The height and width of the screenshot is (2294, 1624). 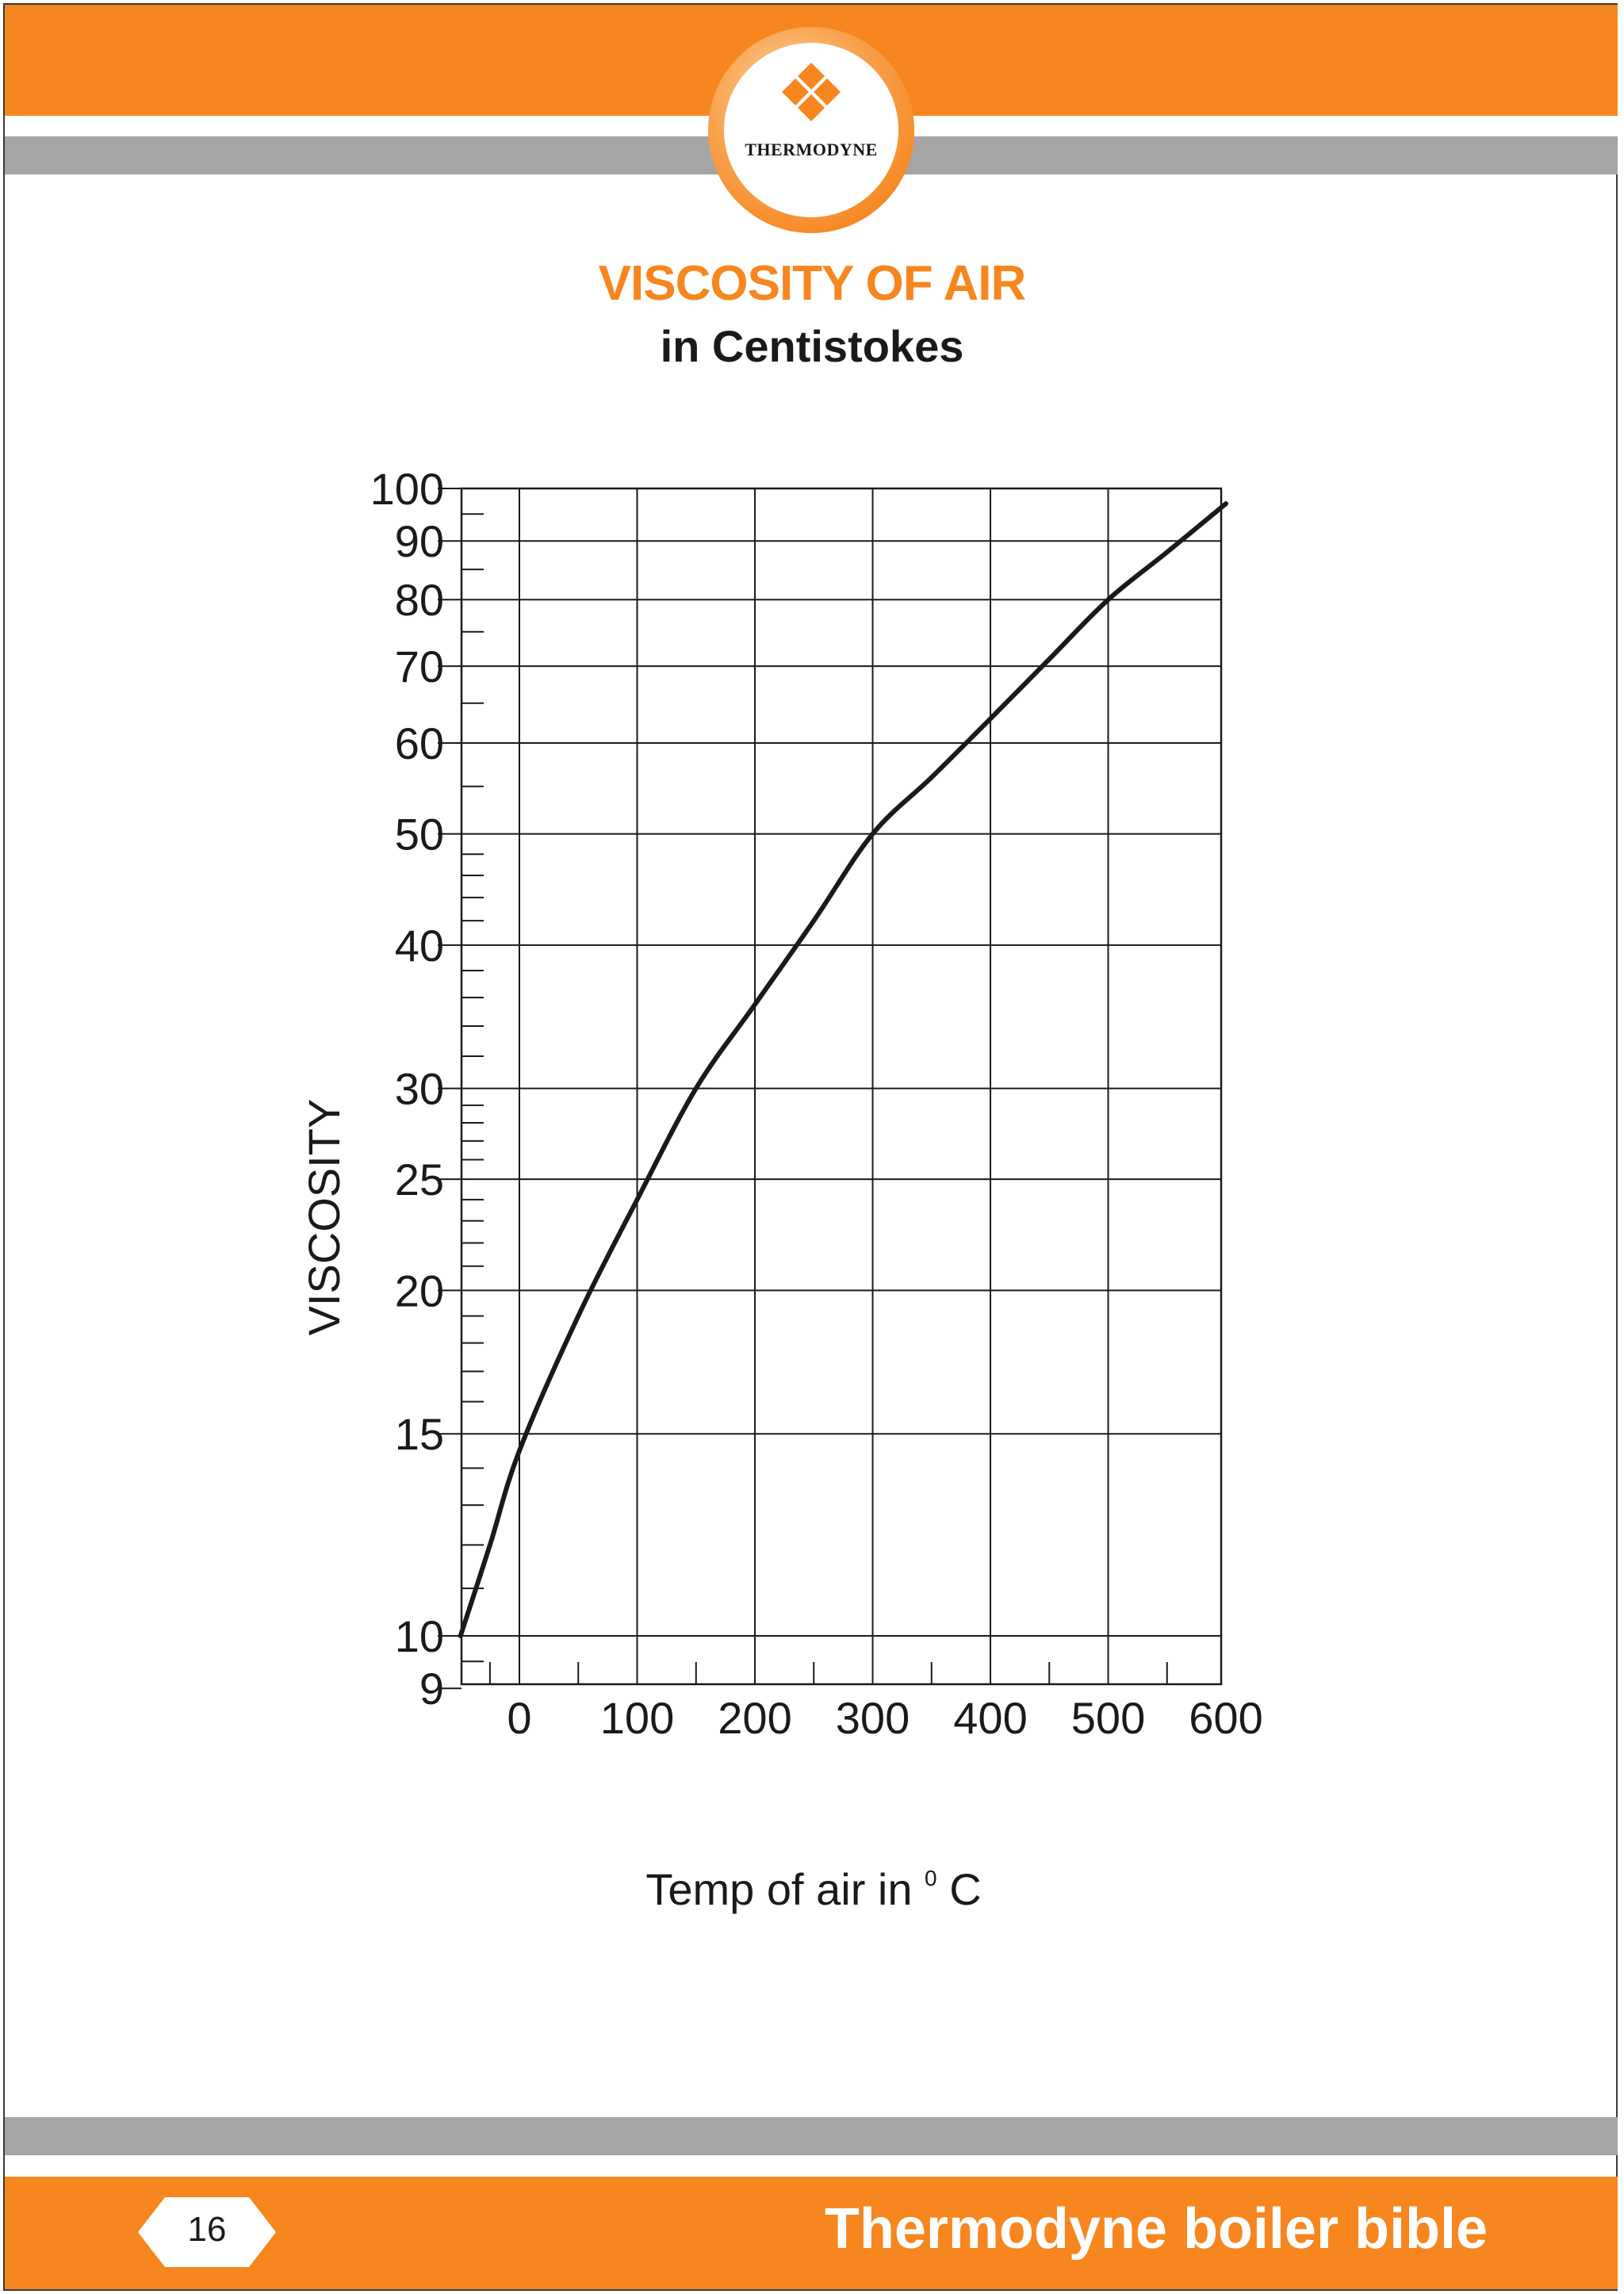 I want to click on page-number: 16, so click(x=207, y=2230).